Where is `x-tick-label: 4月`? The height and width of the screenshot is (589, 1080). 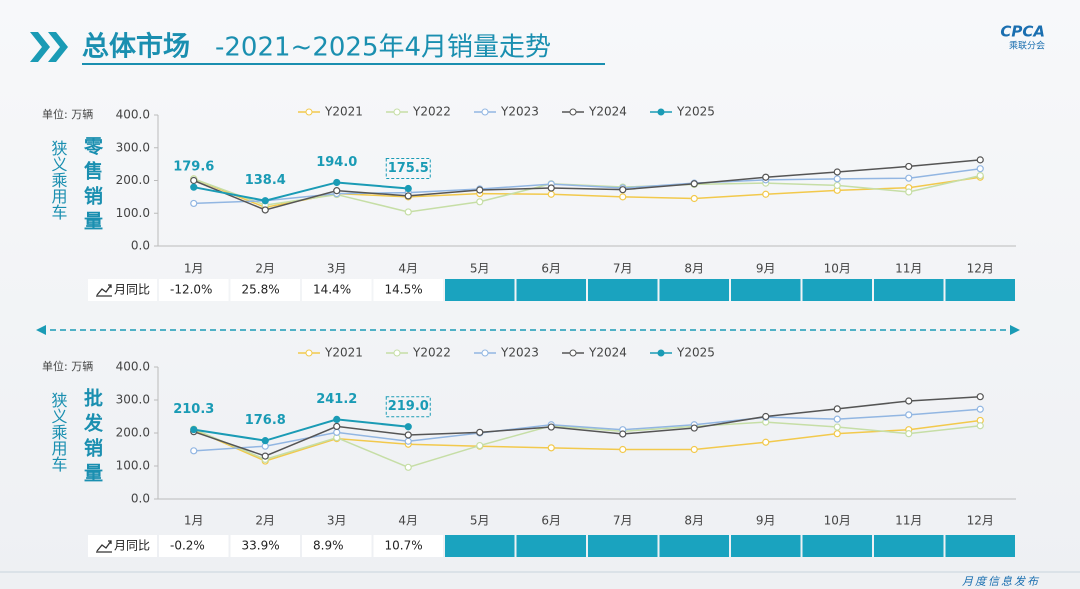 x-tick-label: 4月 is located at coordinates (408, 521).